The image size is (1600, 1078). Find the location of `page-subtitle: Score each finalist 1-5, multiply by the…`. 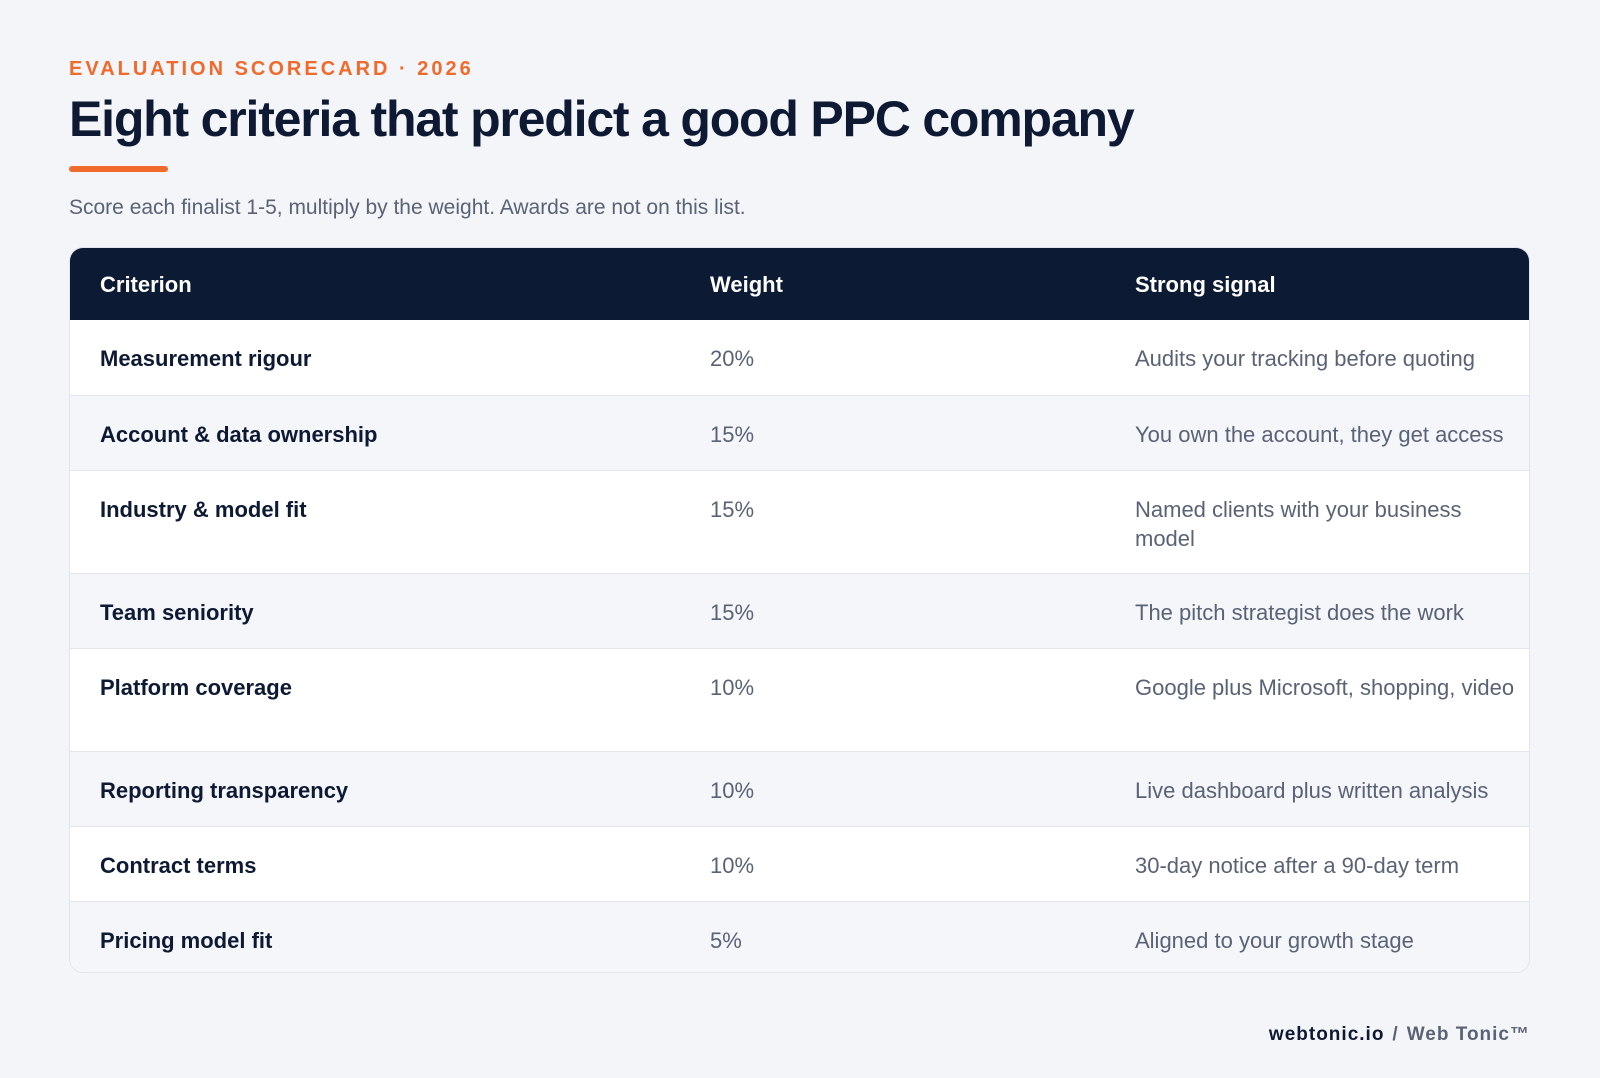

page-subtitle: Score each finalist 1-5, multiply by the… is located at coordinates (407, 207).